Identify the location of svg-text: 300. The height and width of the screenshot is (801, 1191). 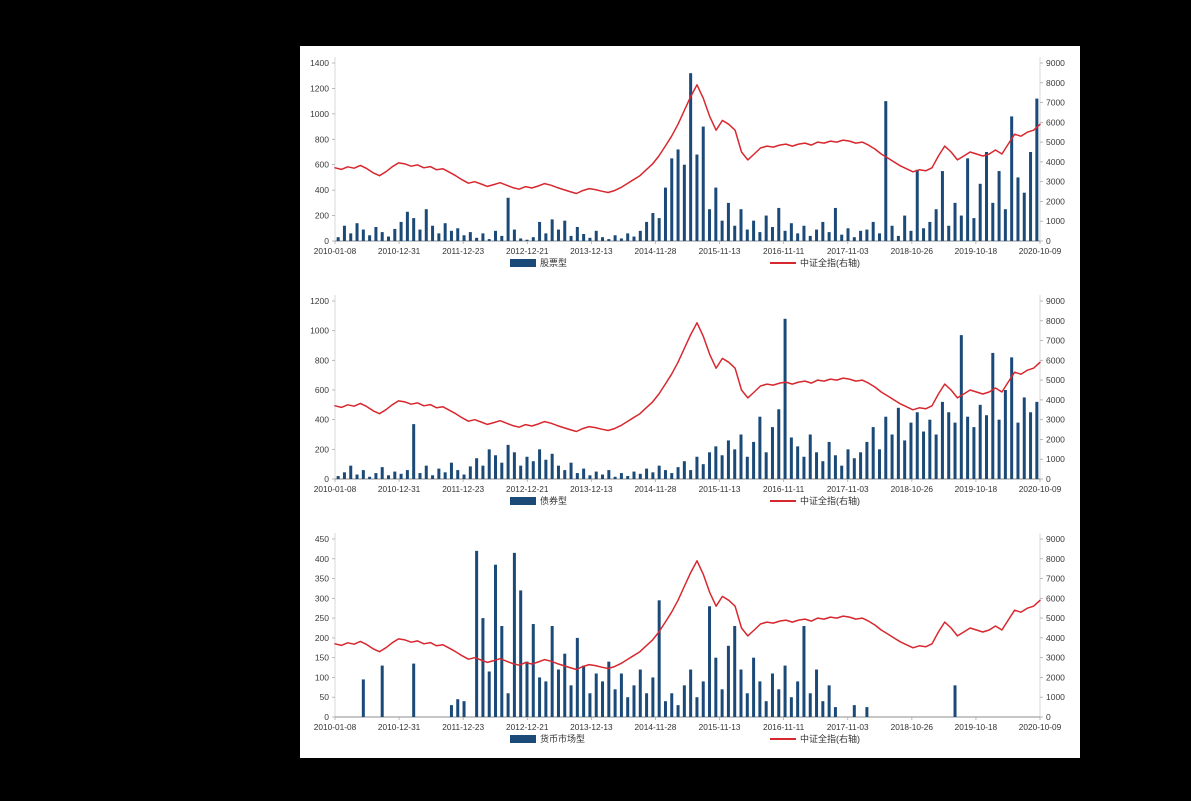
(322, 598).